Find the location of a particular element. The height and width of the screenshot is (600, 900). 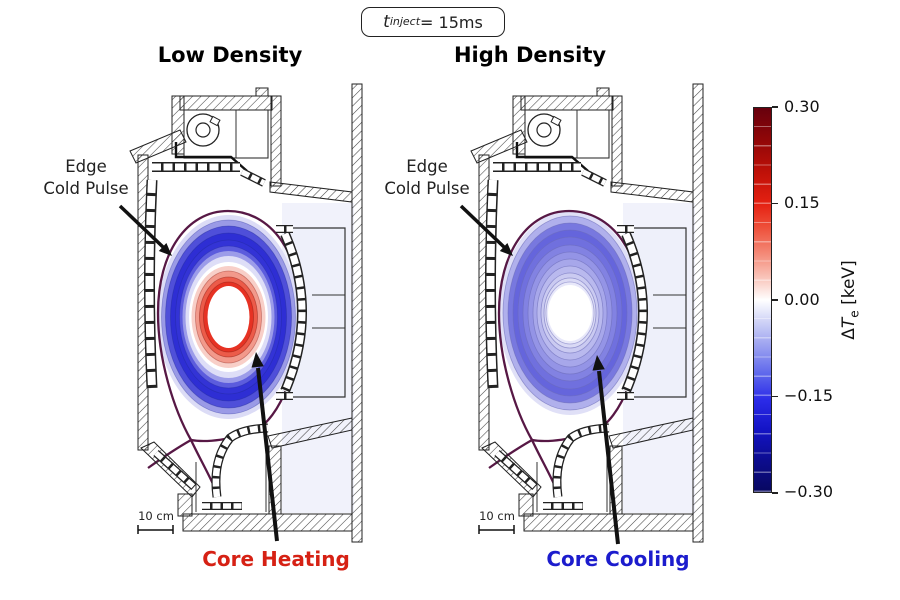

title-box: t inject = 15ms is located at coordinates (433, 22).